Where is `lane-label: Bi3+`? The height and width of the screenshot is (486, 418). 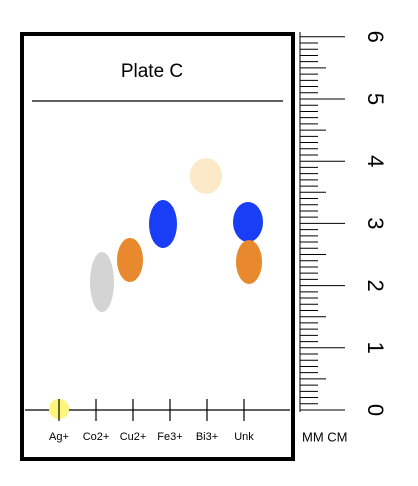
lane-label: Bi3+ is located at coordinates (207, 437).